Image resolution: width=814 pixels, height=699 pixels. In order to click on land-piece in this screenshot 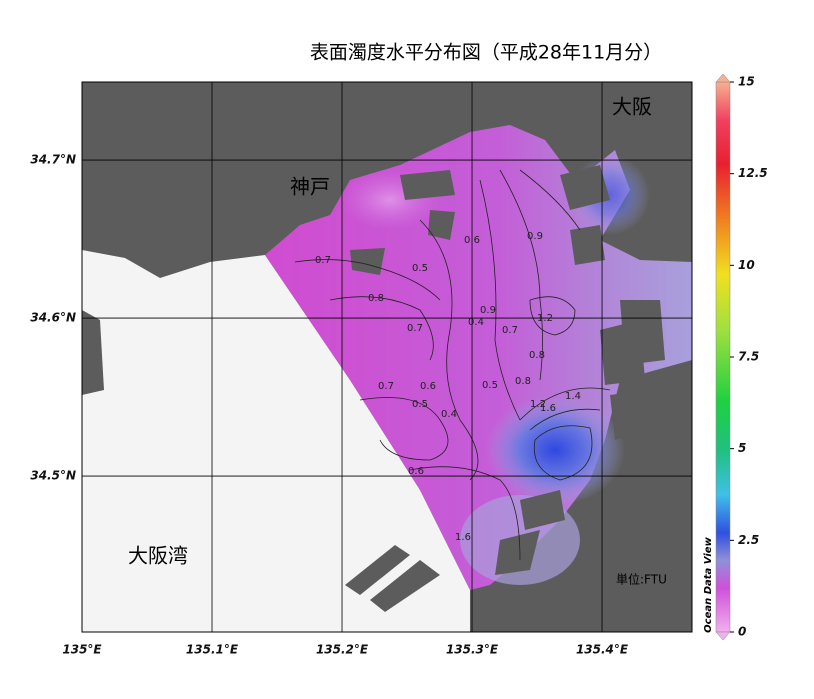, I will do `click(93, 352)`.